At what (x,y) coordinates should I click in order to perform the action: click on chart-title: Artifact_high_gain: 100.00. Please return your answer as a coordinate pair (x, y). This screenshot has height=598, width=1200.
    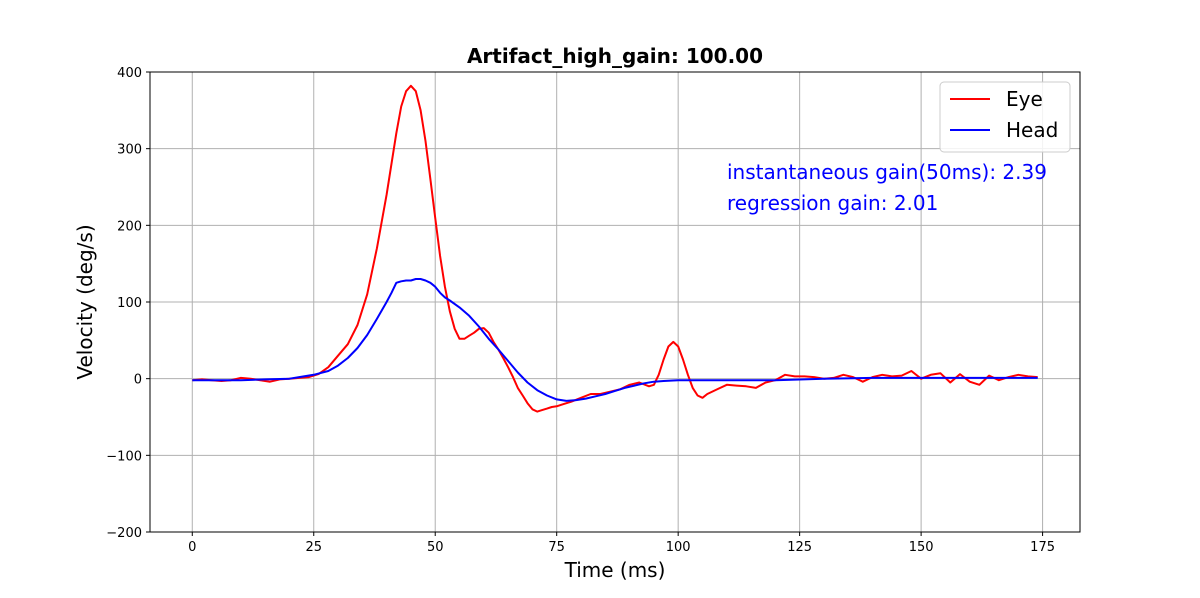
    Looking at the image, I should click on (615, 56).